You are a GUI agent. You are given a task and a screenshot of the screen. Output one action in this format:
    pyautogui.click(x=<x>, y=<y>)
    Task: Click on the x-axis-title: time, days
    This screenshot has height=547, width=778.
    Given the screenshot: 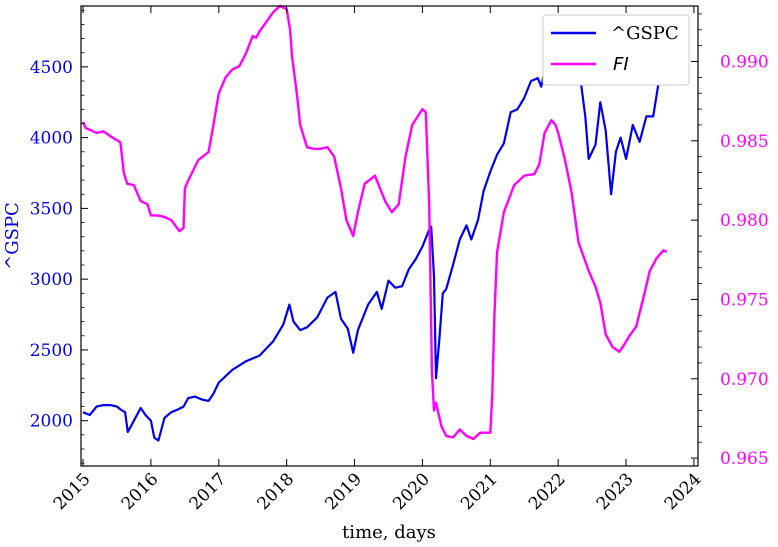 What is the action you would take?
    pyautogui.click(x=389, y=532)
    